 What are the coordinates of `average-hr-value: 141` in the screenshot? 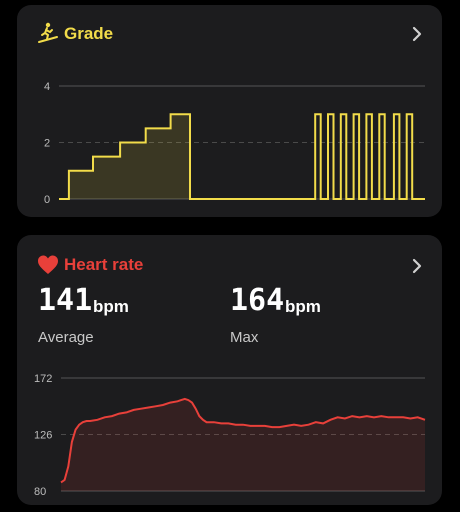 It's located at (65, 300).